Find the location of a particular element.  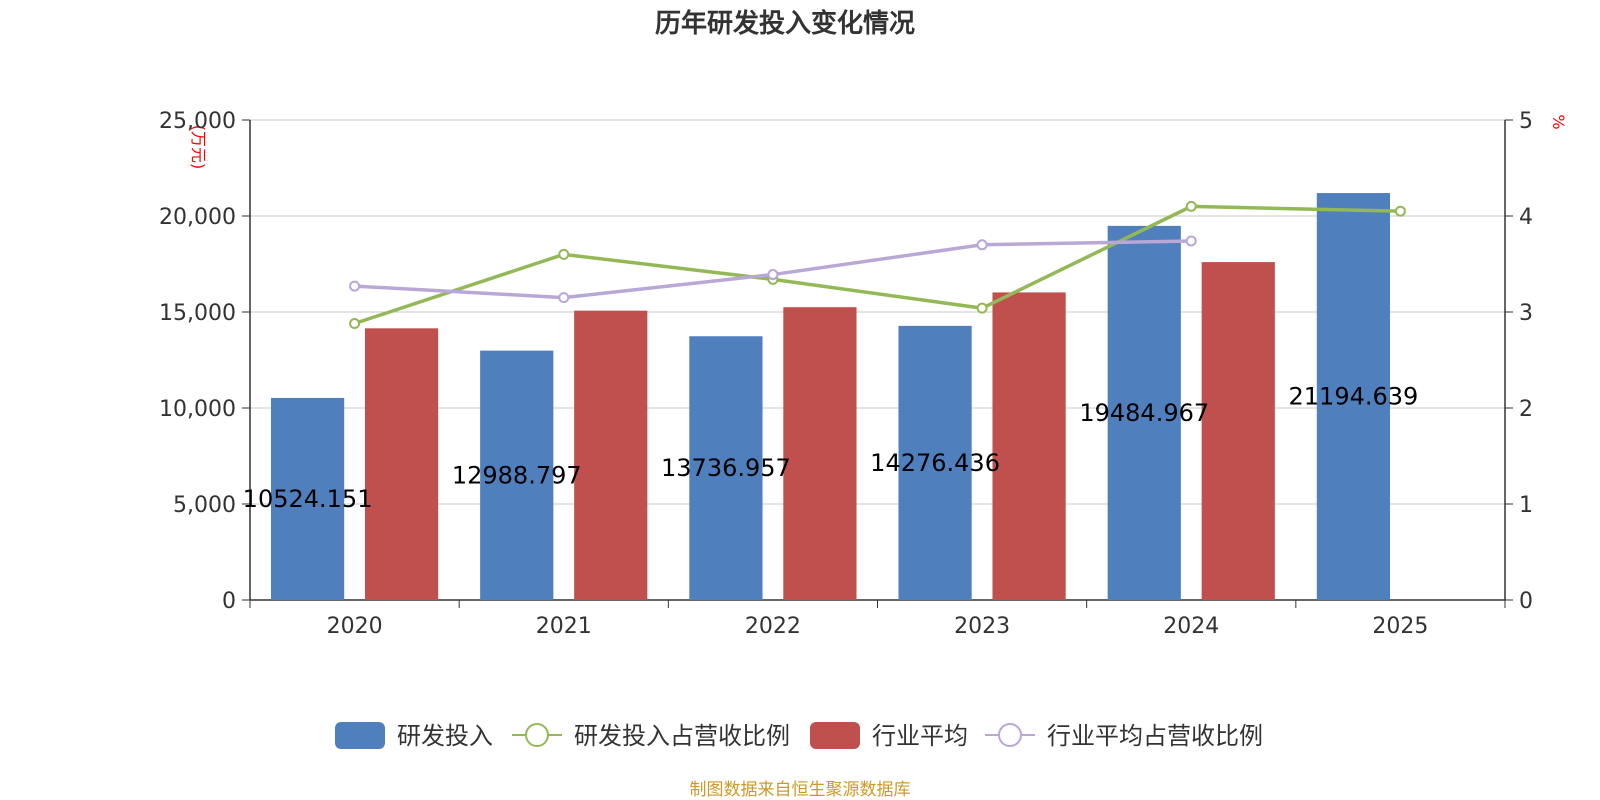

x-tick-label: 2024 is located at coordinates (1191, 626).